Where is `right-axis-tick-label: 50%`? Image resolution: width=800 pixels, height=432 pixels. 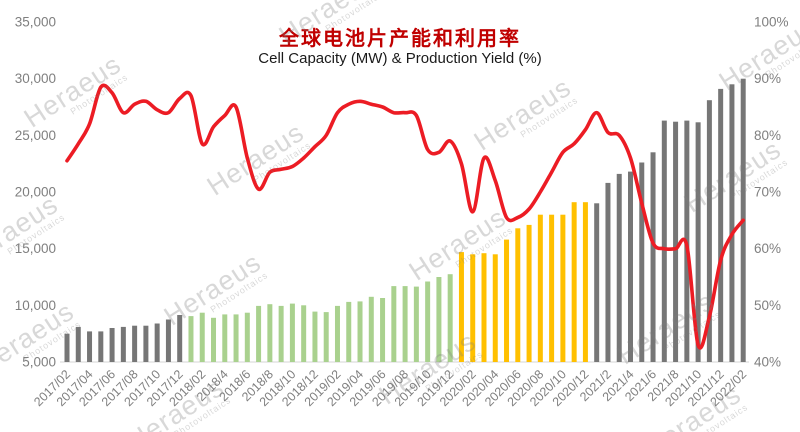 right-axis-tick-label: 50% is located at coordinates (767, 305).